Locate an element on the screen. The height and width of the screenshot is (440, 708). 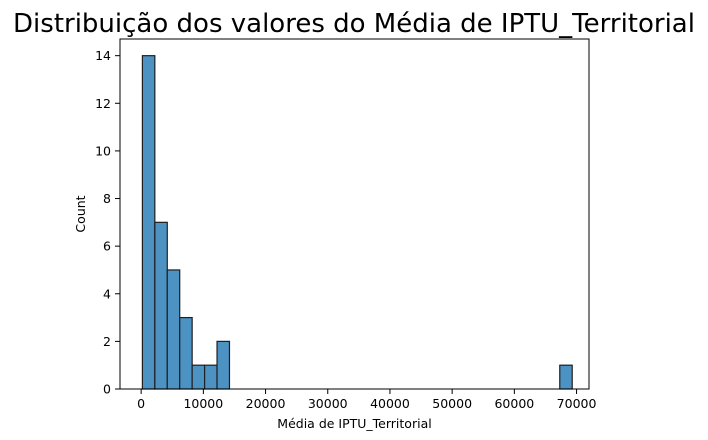
x-axis-label: Média de IPTU_Territorial is located at coordinates (354, 423).